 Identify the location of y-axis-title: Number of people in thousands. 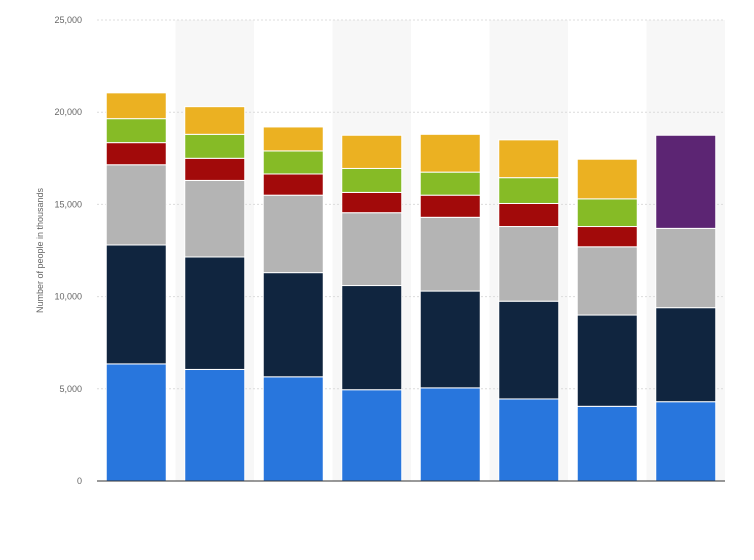
(40, 250).